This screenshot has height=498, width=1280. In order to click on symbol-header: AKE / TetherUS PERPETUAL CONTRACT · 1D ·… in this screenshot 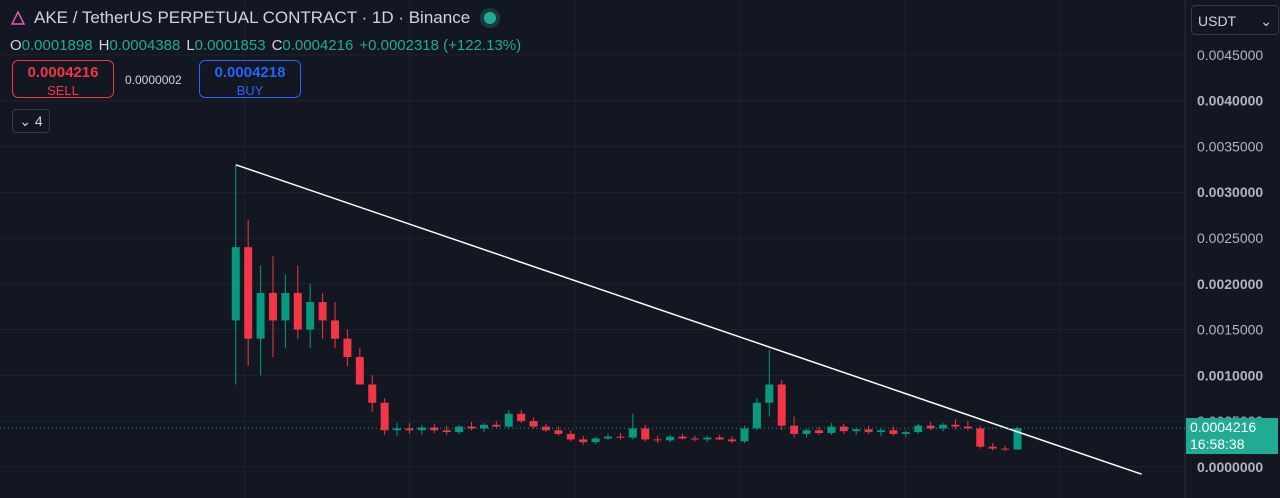, I will do `click(253, 18)`.